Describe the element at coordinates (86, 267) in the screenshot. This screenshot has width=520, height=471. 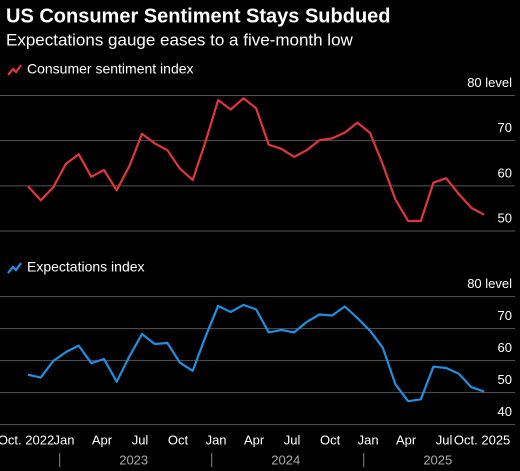
I see `legend-label: Expectations index` at that location.